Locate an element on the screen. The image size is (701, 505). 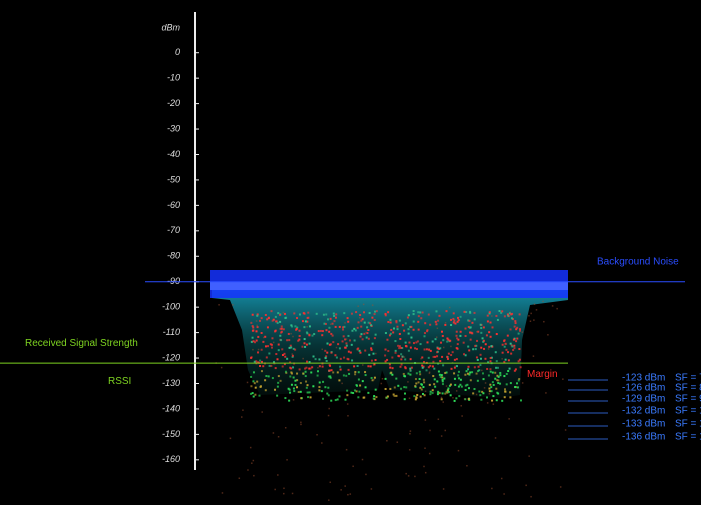
y-tick-label: 0 is located at coordinates (177, 52).